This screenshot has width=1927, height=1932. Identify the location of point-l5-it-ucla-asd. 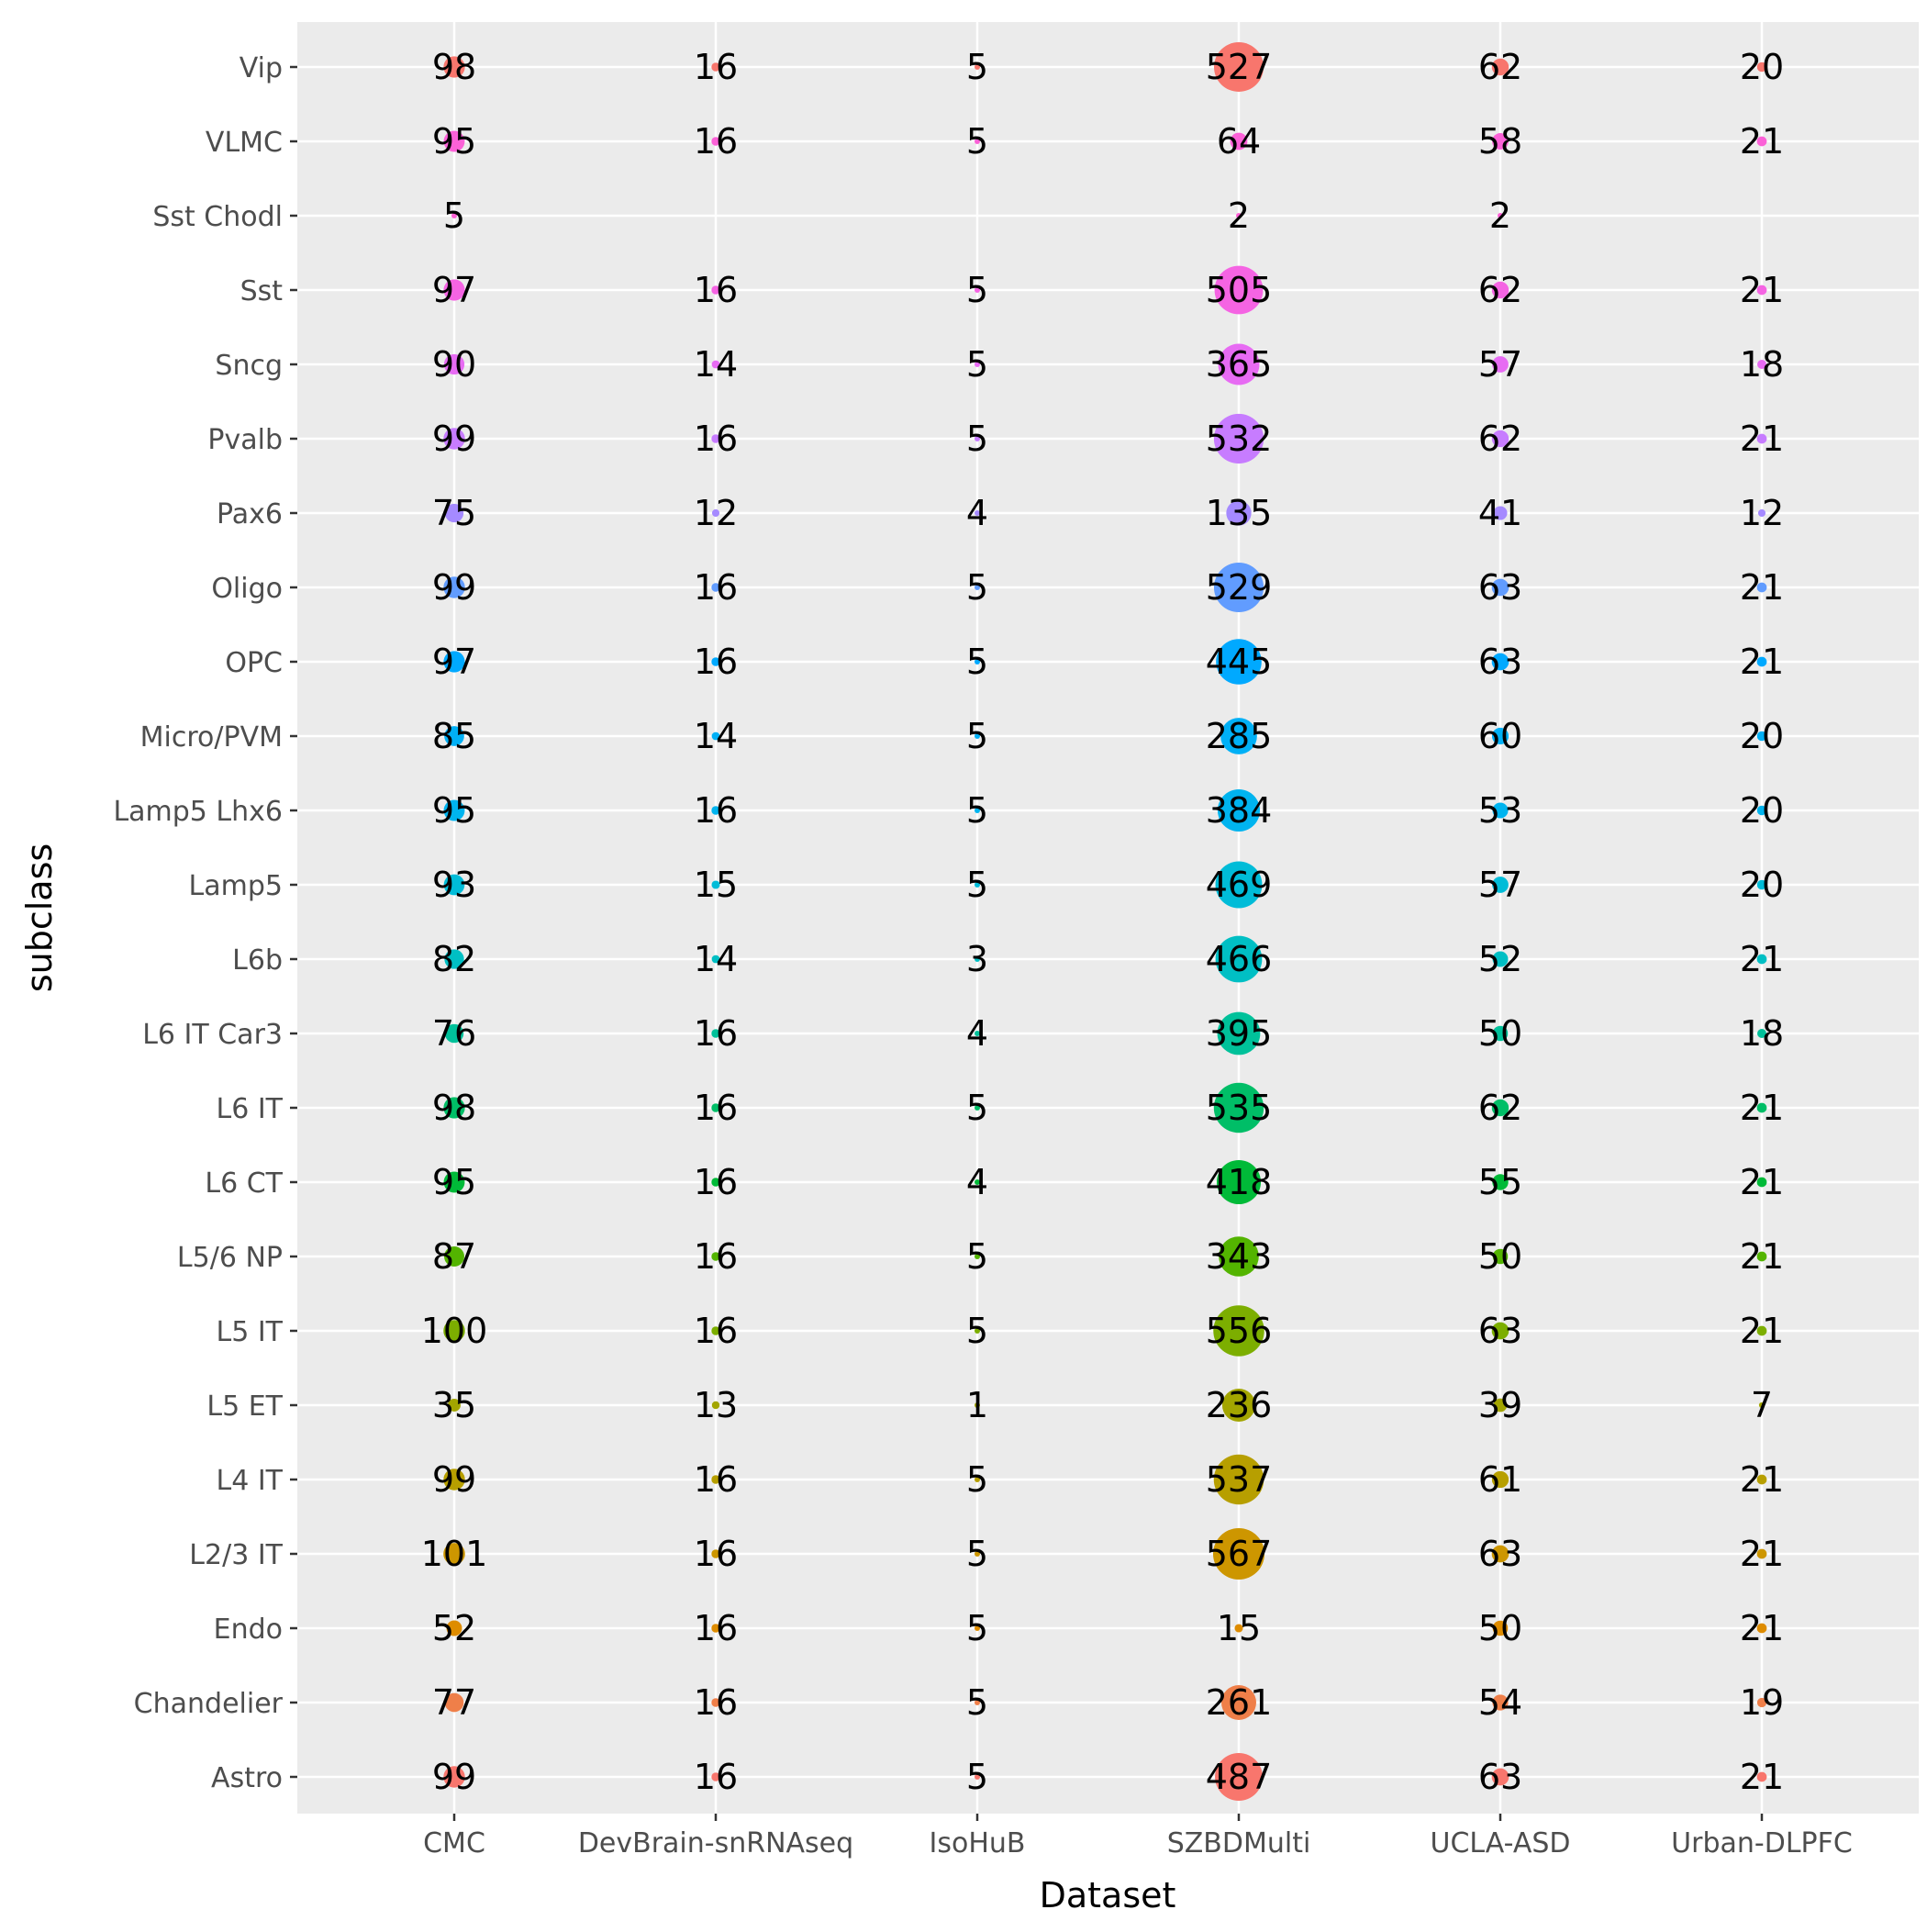
(1500, 1331).